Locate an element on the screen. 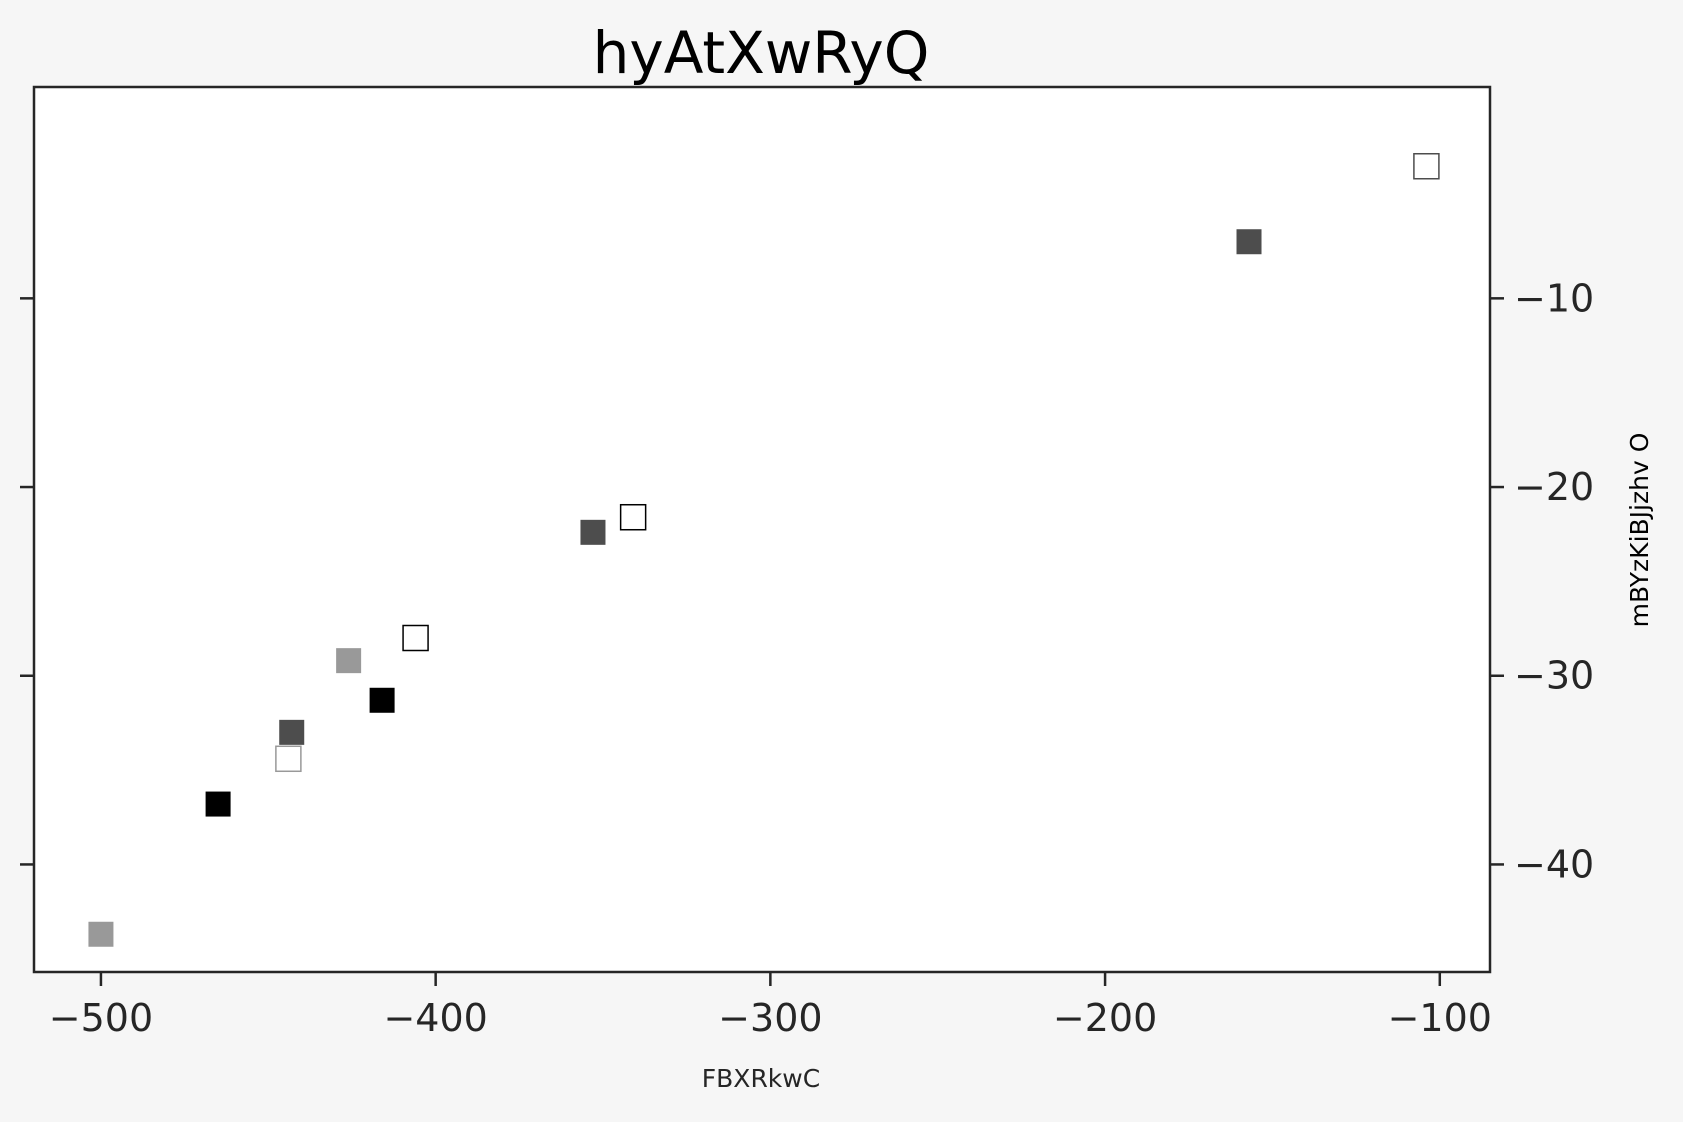 The image size is (1683, 1122). y-tick-label: −20 is located at coordinates (1554, 487).